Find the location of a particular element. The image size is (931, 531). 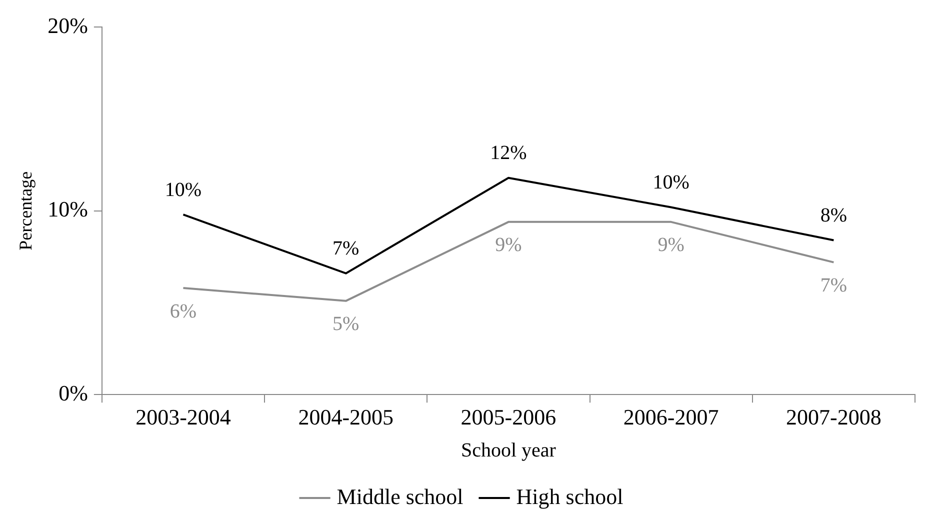

data-label: 12% is located at coordinates (508, 153).